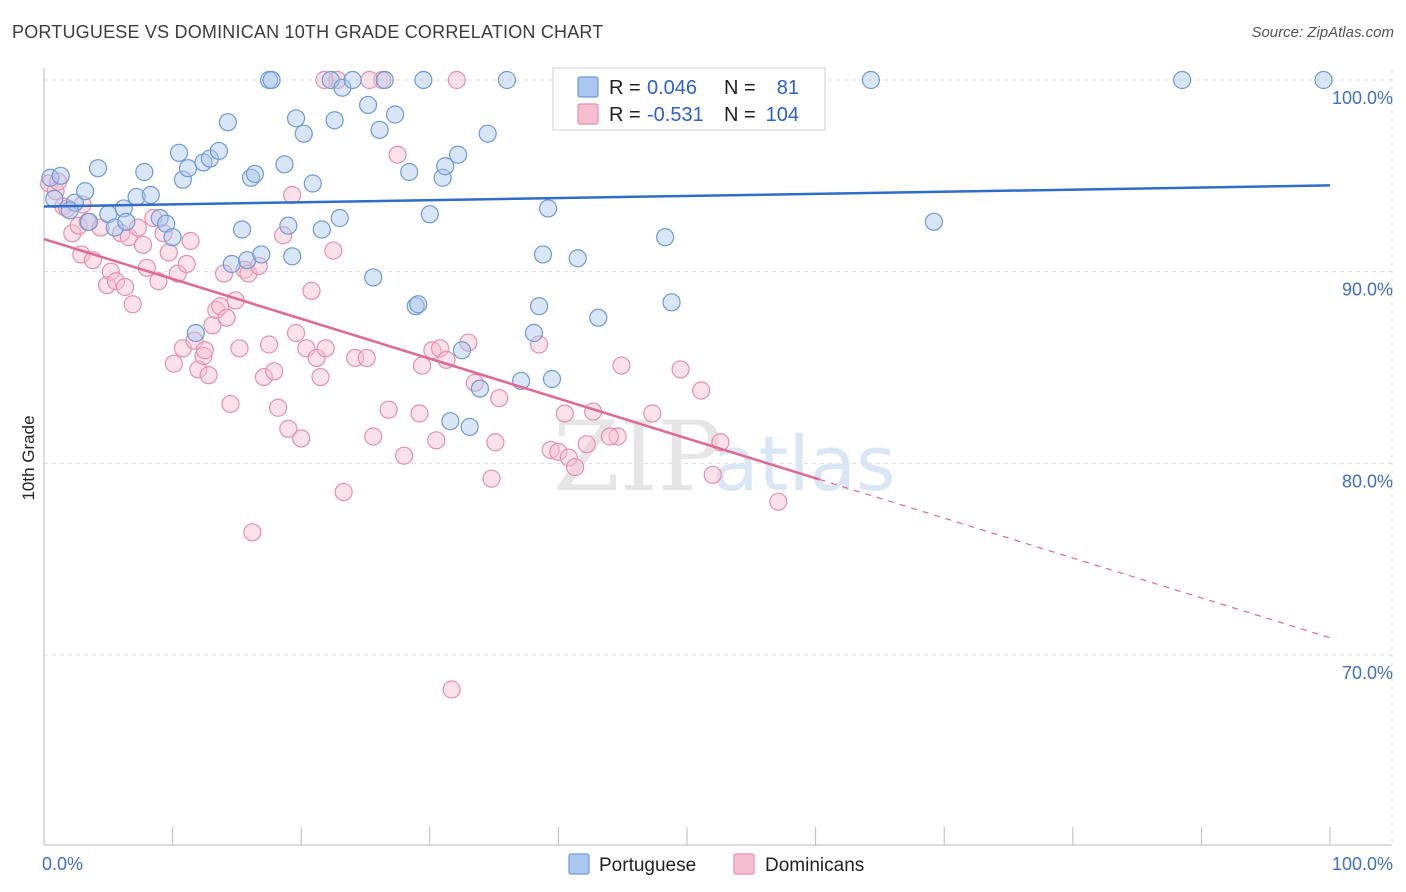 The width and height of the screenshot is (1406, 892). Describe the element at coordinates (625, 115) in the screenshot. I see `legend-r-label-pink: R =` at that location.